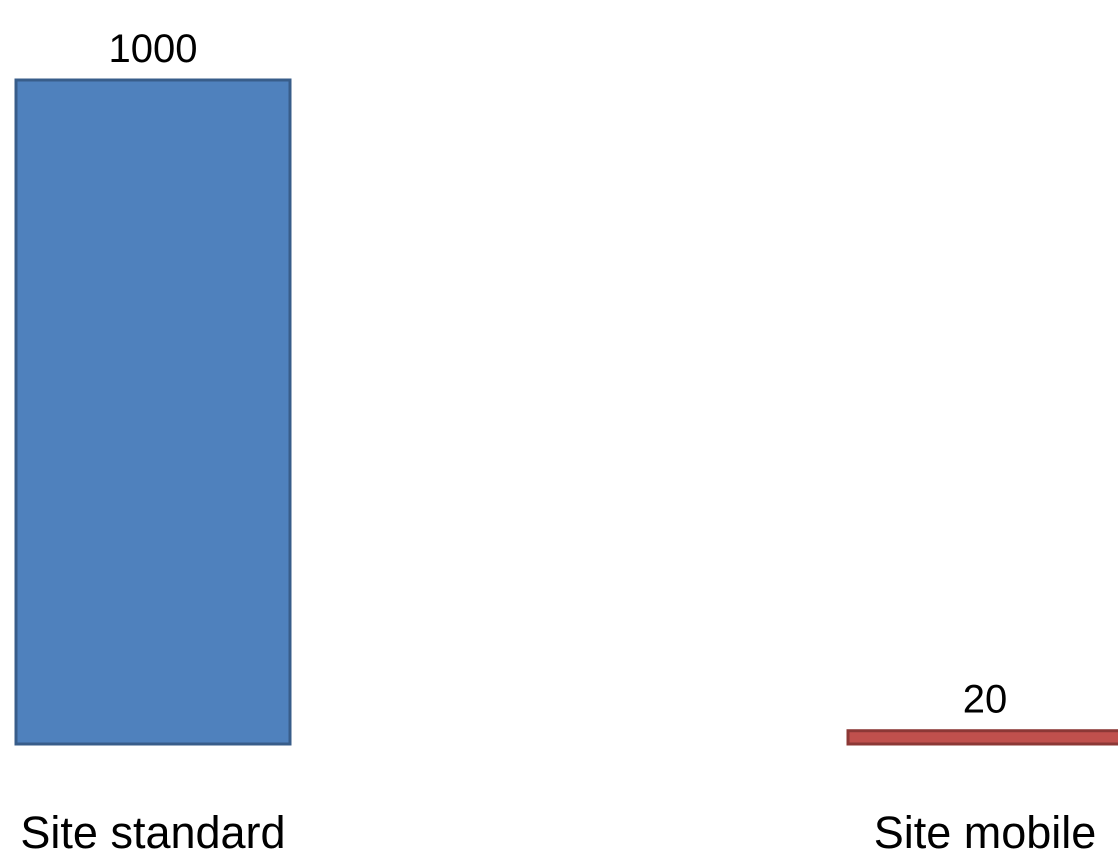 This screenshot has width=1118, height=868. What do you see at coordinates (152, 832) in the screenshot?
I see `category-label-site-standard: Site standard` at bounding box center [152, 832].